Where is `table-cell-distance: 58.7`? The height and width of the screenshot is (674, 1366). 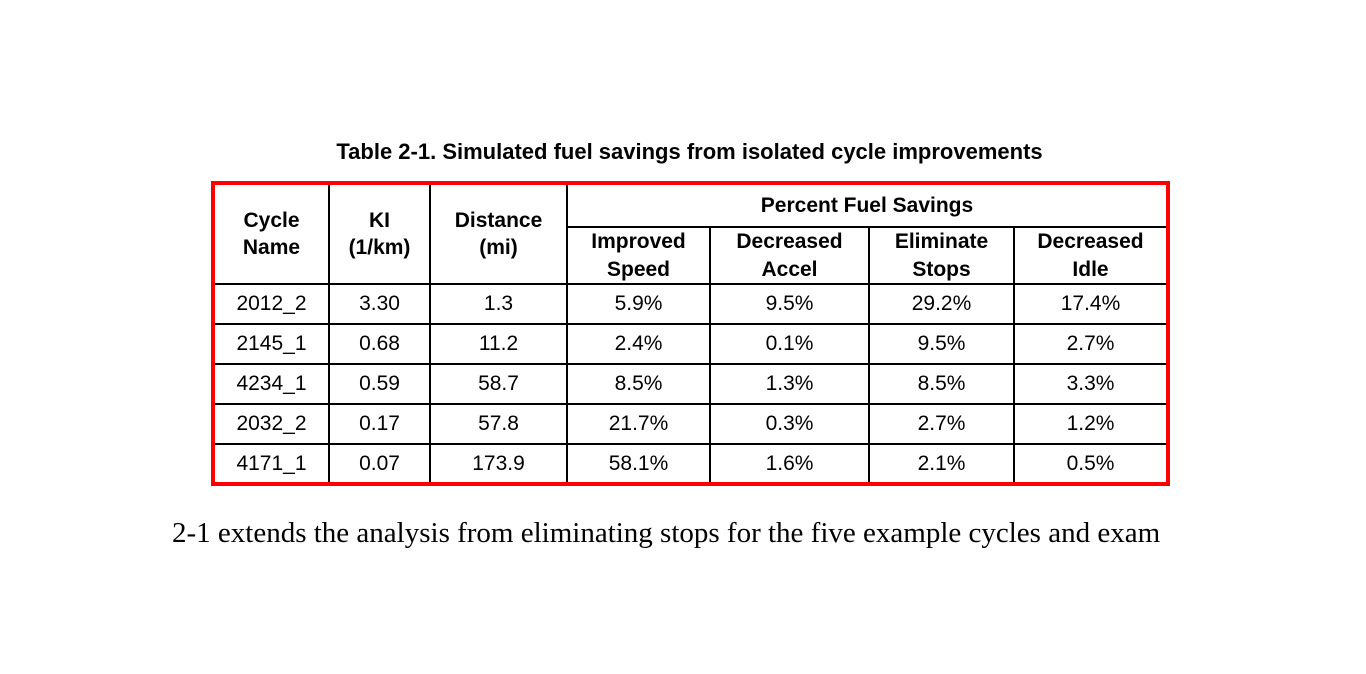
table-cell-distance: 58.7 is located at coordinates (498, 384).